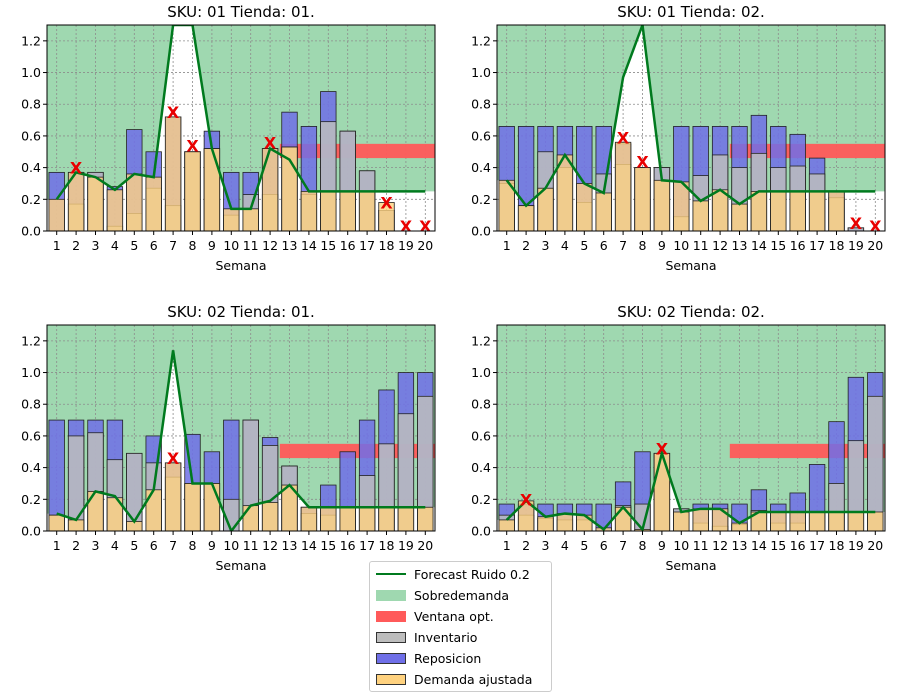 Image resolution: width=900 pixels, height=700 pixels. I want to click on legend-swatch-demand, so click(391, 679).